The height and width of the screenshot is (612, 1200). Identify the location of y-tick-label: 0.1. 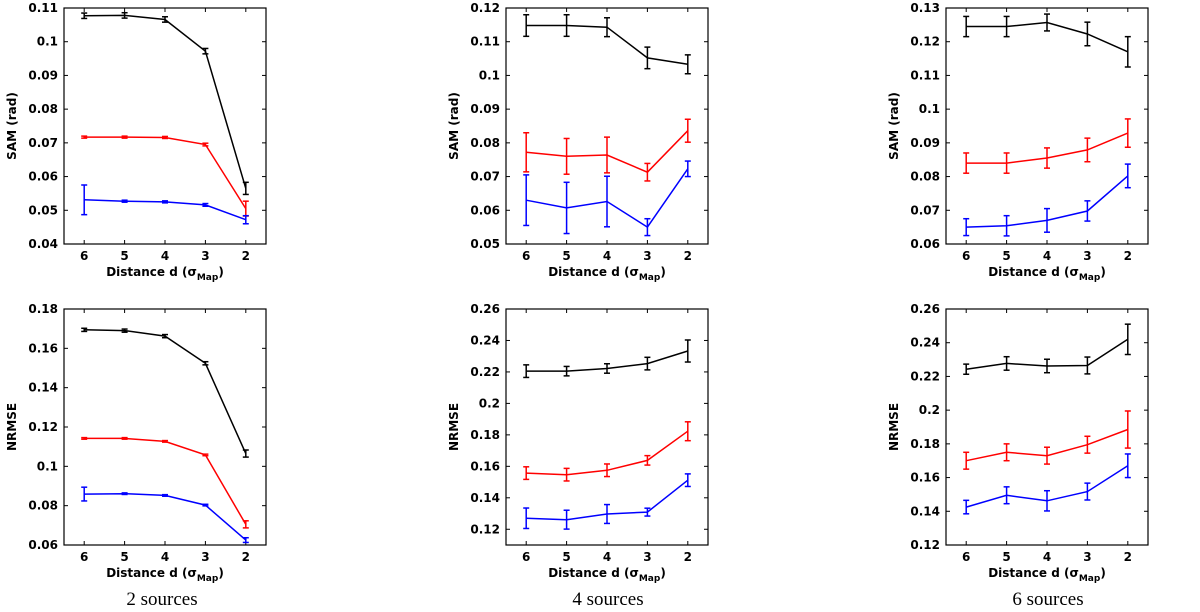
(489, 75).